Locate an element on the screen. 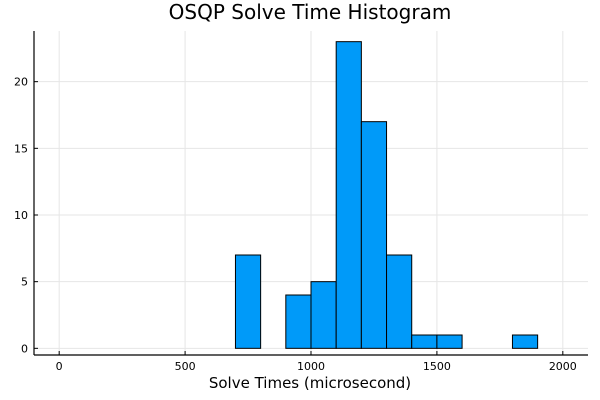 This screenshot has width=600, height=400. x-tick-label: 0 is located at coordinates (59, 366).